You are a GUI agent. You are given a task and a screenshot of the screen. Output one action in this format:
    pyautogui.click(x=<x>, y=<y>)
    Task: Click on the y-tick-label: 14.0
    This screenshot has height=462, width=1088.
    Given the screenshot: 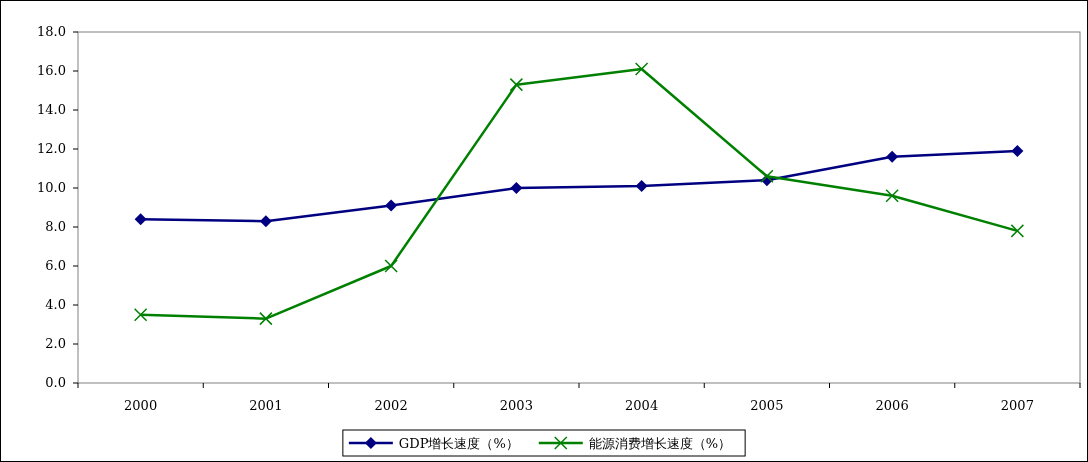 What is the action you would take?
    pyautogui.click(x=51, y=109)
    